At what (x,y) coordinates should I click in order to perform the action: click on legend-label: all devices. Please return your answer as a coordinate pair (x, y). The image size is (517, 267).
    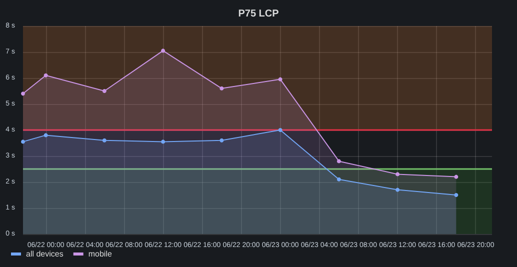
    Looking at the image, I should click on (45, 254).